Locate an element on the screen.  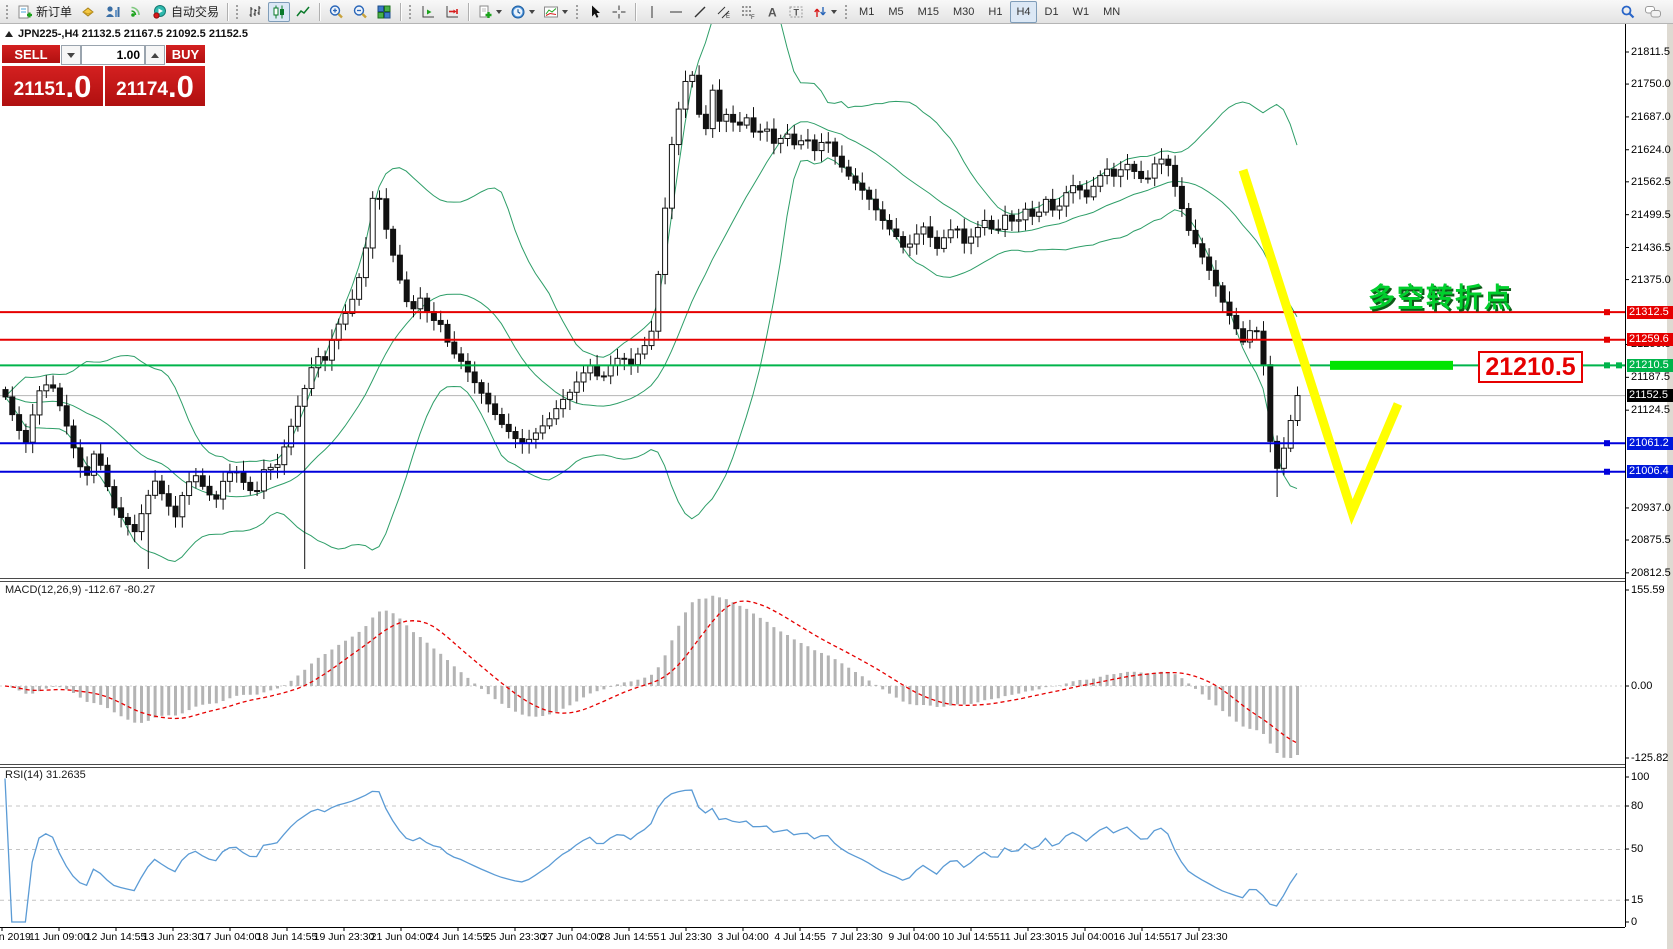
zoom-in-icon is located at coordinates (336, 11).